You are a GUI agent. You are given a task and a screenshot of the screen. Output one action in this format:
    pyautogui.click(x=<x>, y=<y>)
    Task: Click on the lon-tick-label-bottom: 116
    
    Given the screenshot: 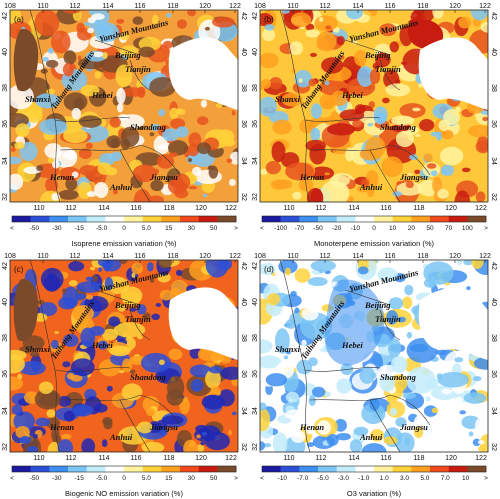 What is the action you would take?
    pyautogui.click(x=385, y=208)
    